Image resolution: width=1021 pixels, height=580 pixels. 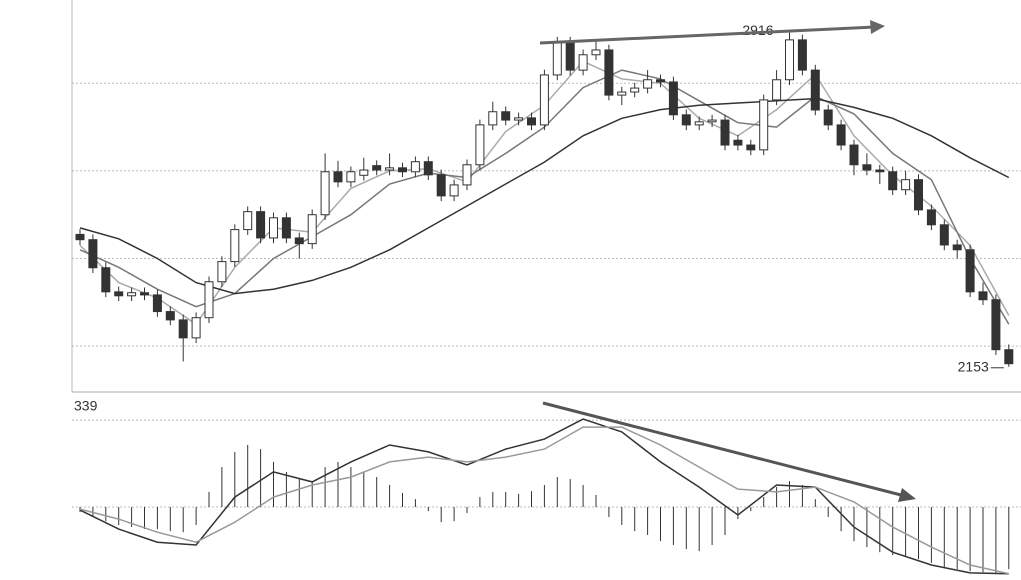 What do you see at coordinates (86, 406) in the screenshot?
I see `macd-label: 339` at bounding box center [86, 406].